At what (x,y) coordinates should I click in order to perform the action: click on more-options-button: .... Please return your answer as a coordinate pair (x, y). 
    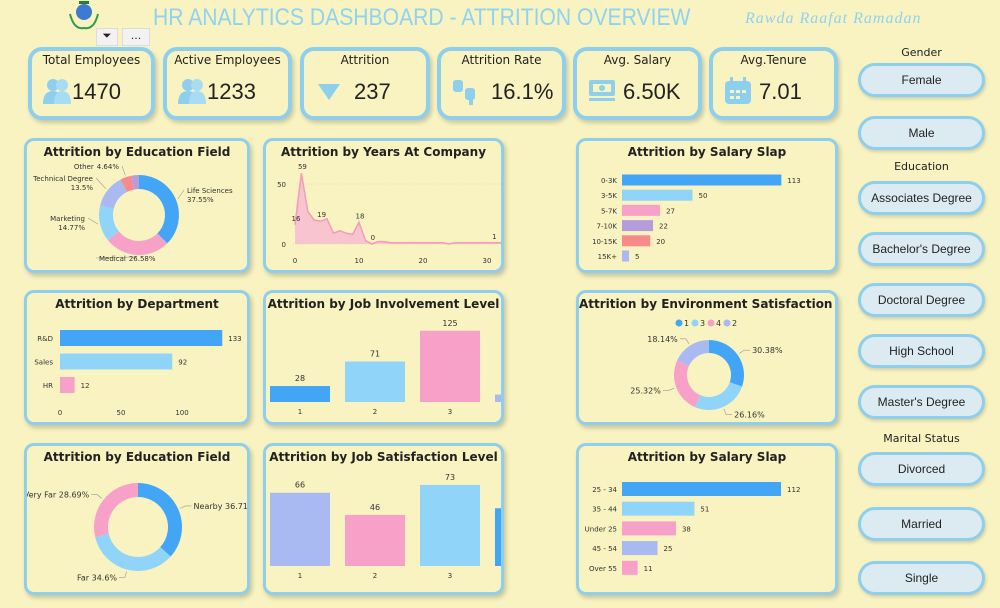
    Looking at the image, I should click on (136, 37).